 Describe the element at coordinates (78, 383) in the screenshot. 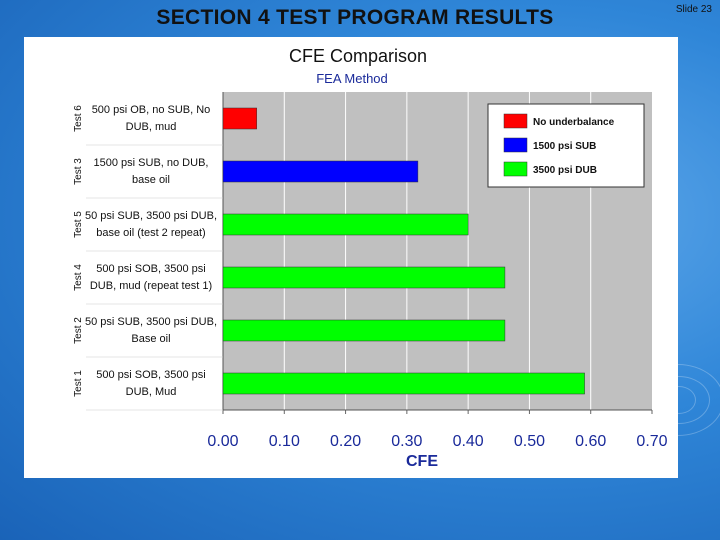

I see `test-id-label: Test 1` at that location.